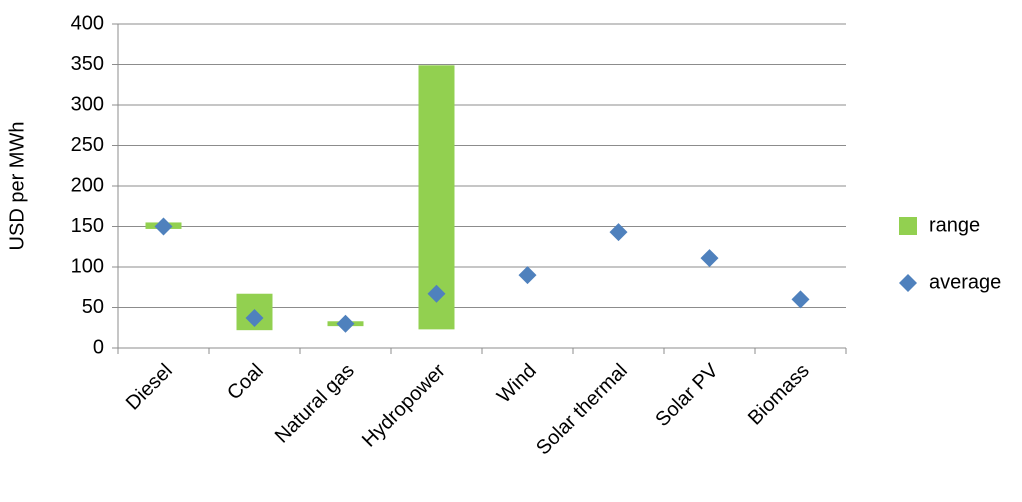 The width and height of the screenshot is (1022, 502). I want to click on y-tick-label: 200, so click(87, 185).